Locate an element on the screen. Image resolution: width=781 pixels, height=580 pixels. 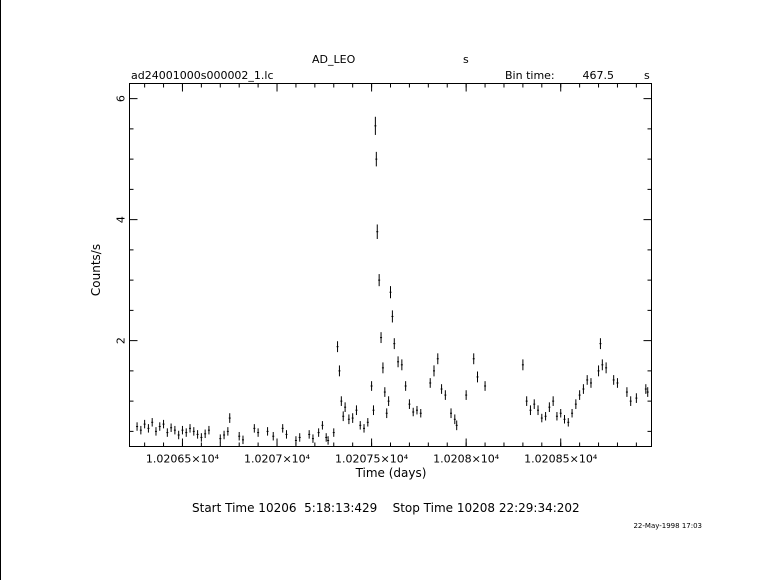
object-unit: s is located at coordinates (466, 59).